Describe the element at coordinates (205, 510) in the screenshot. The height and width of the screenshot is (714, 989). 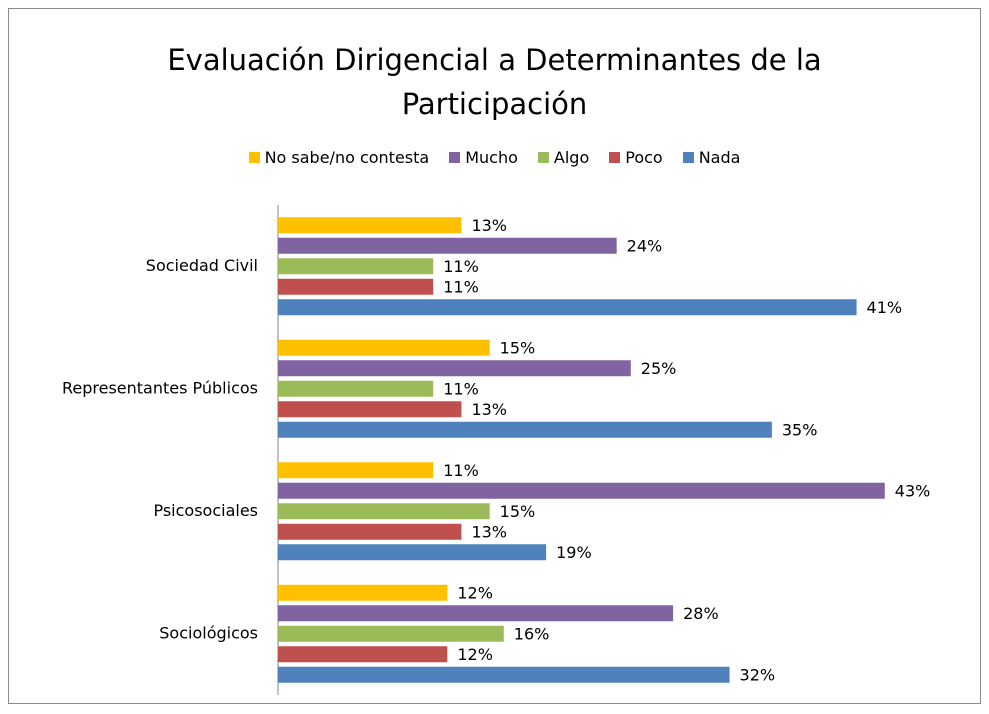
I see `y-tick-label: Psicosociales` at that location.